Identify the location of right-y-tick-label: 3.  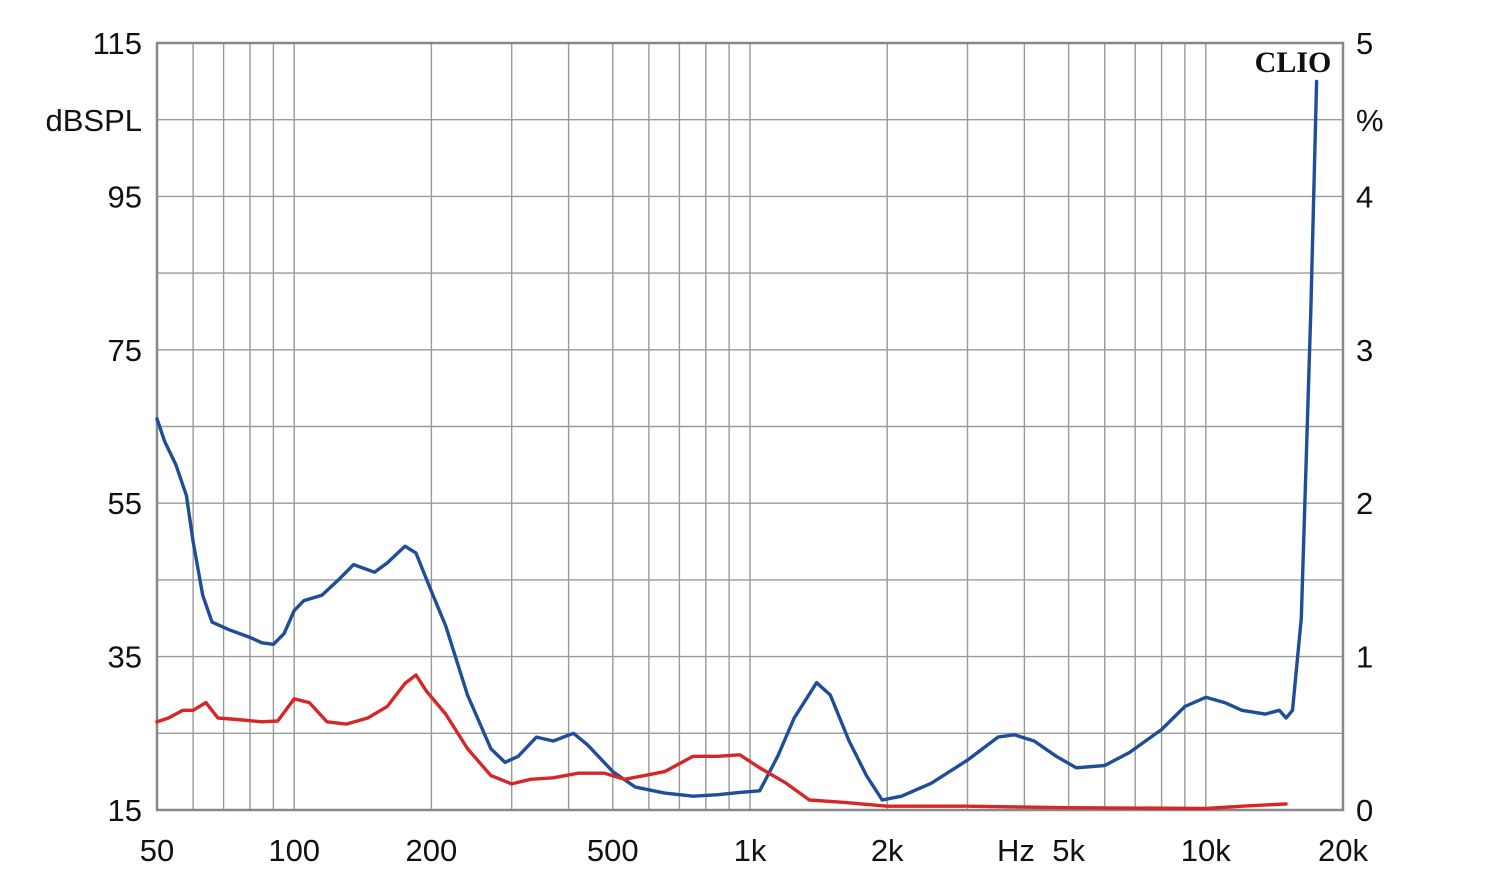
(1364, 350).